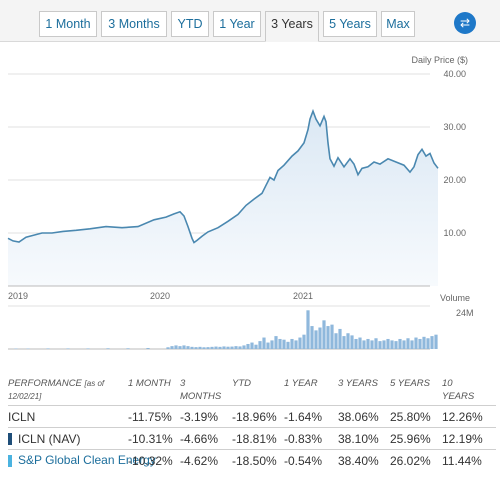  I want to click on price-y-tick-label: 40.00, so click(454, 74).